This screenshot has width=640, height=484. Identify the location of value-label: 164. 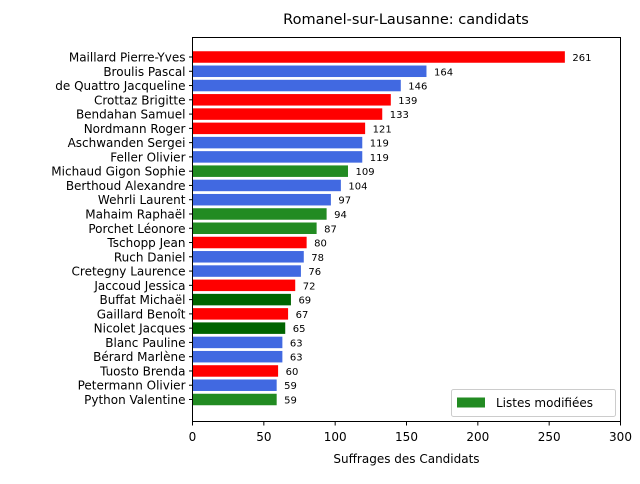
(443, 72).